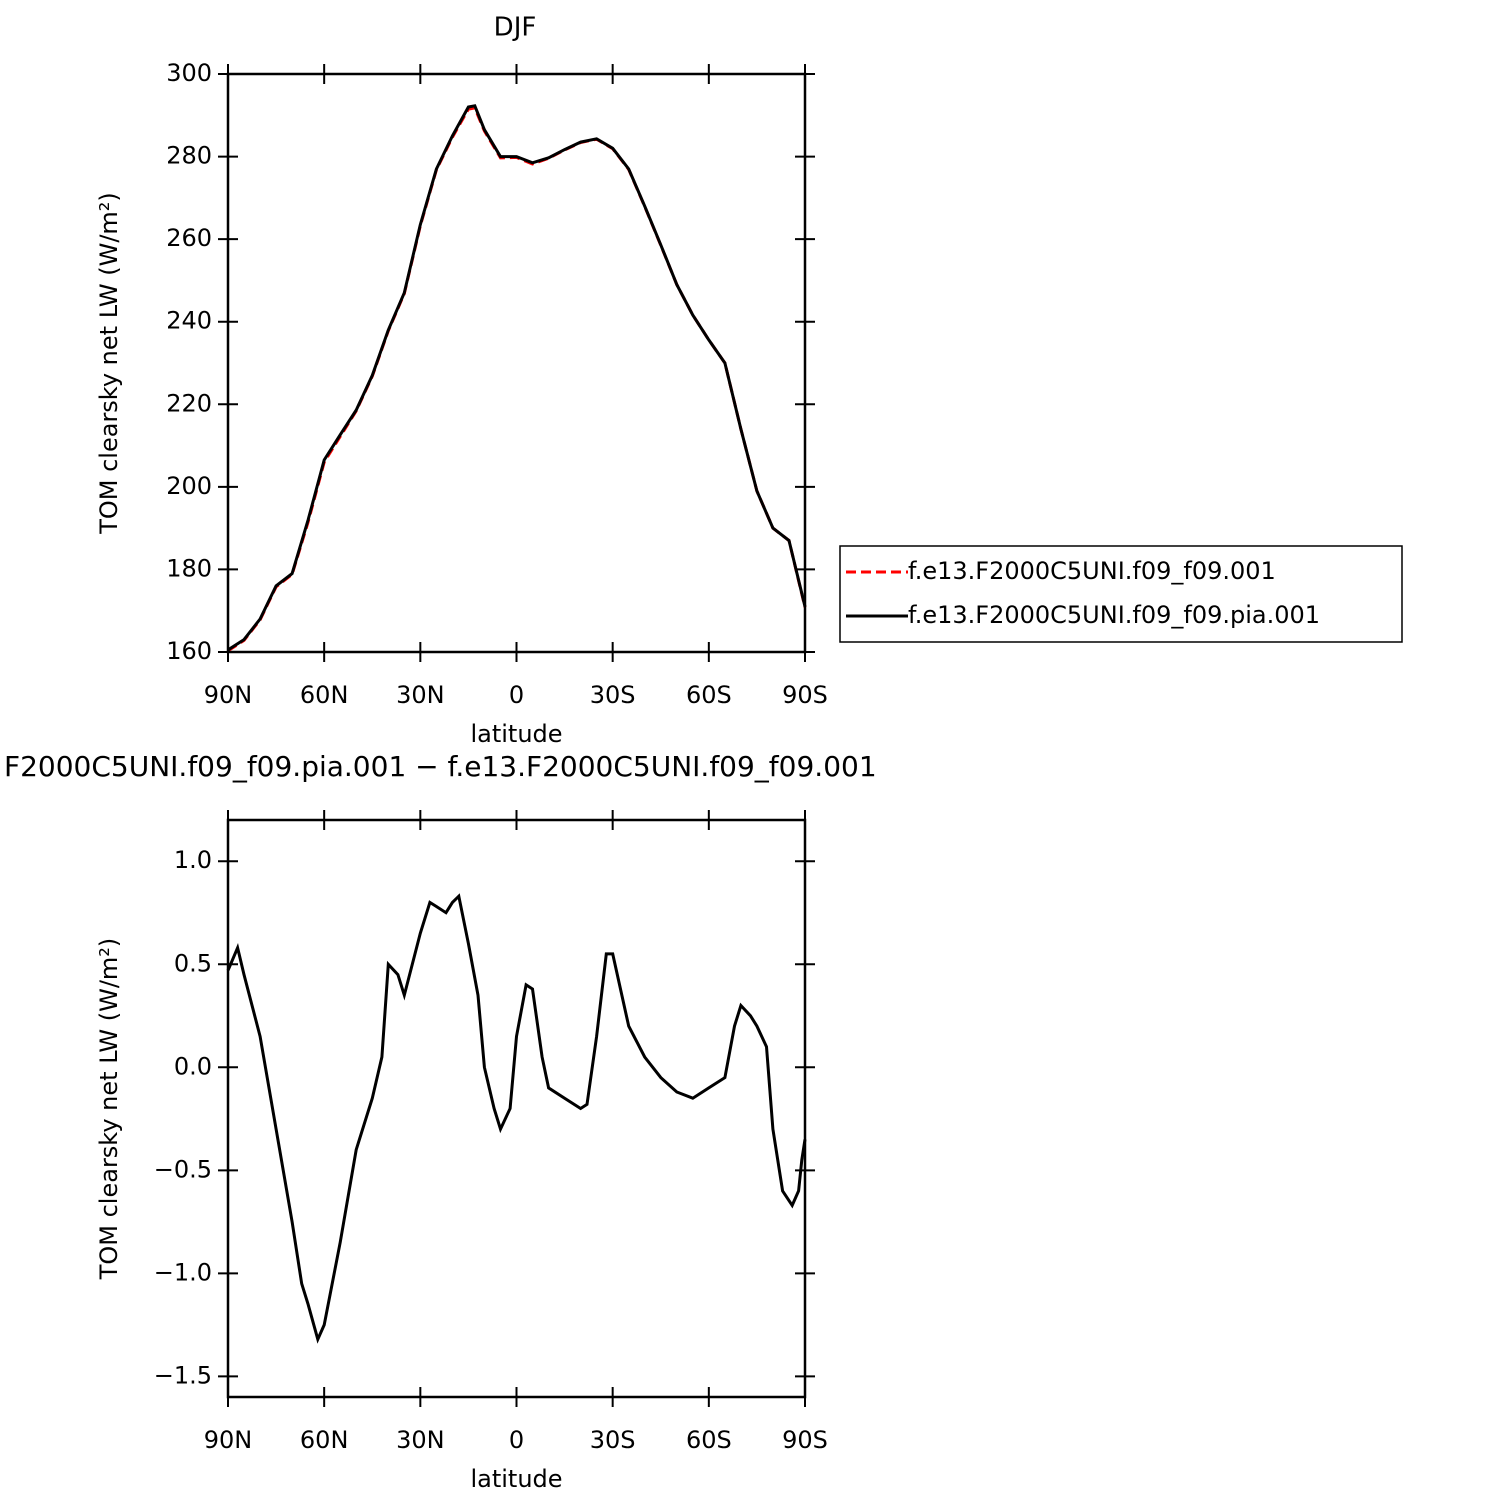 The width and height of the screenshot is (1502, 1502). What do you see at coordinates (193, 860) in the screenshot?
I see `y-tick-label: 1.0` at bounding box center [193, 860].